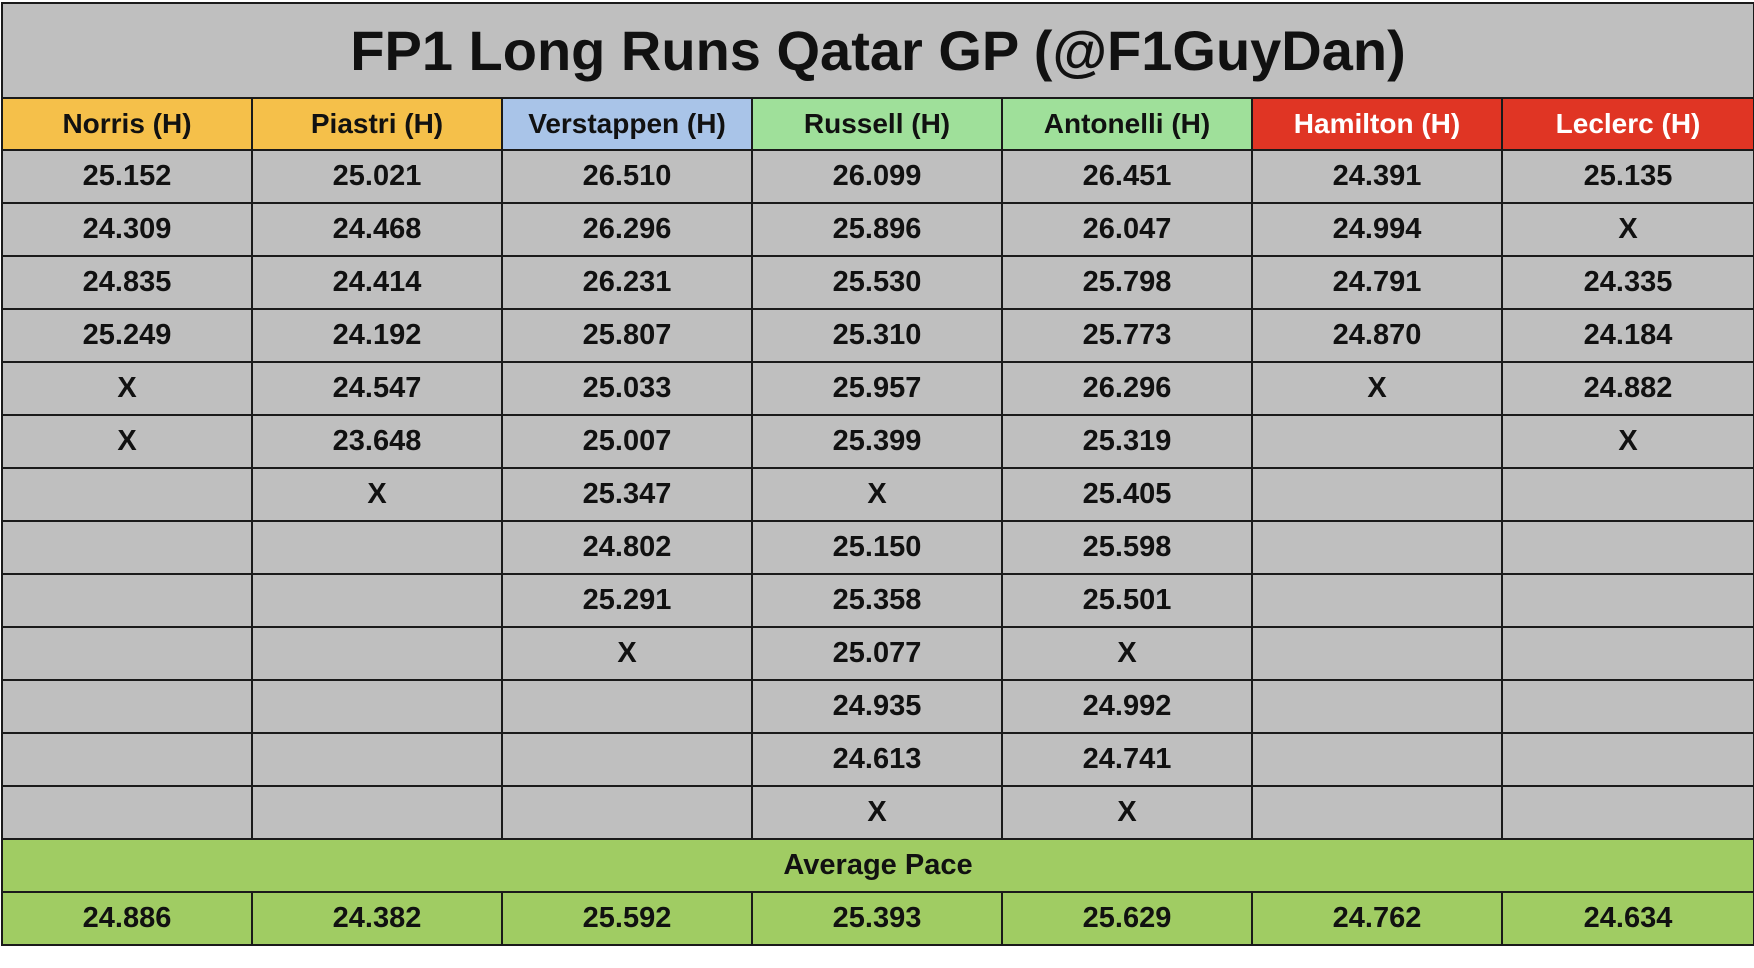 The image size is (1754, 968). I want to click on lap-time-cell: 25.896, so click(877, 229).